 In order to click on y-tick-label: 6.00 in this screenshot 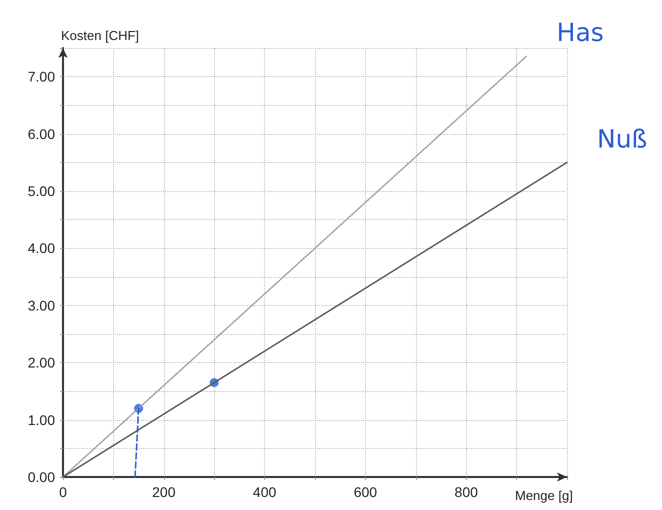, I will do `click(42, 134)`.